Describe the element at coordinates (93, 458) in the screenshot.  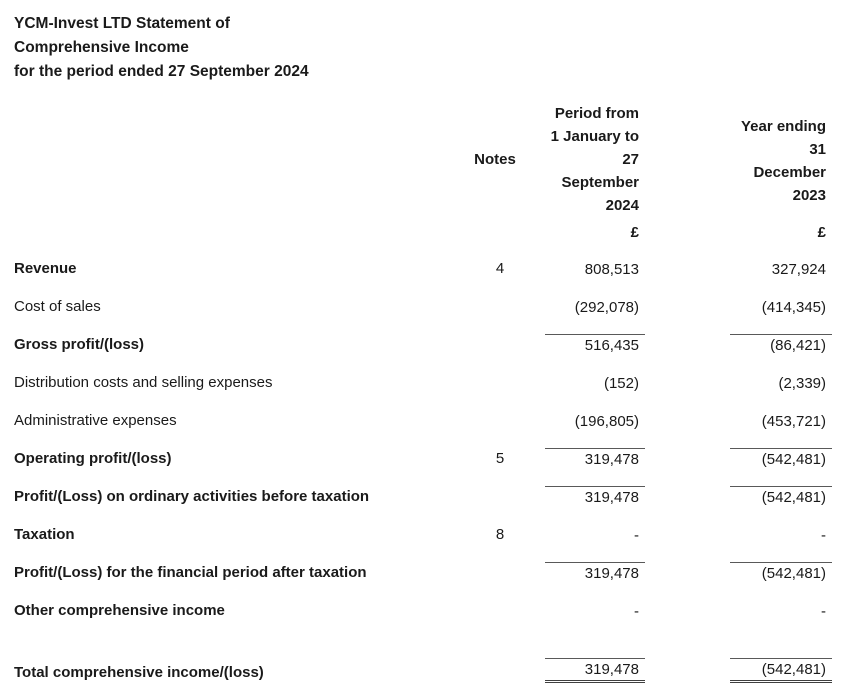
I see `row-label: Operating profit/(loss)` at that location.